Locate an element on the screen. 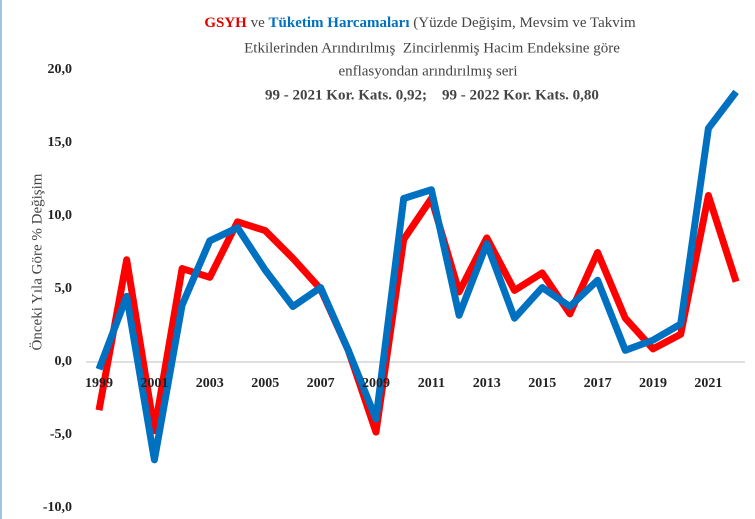 The width and height of the screenshot is (755, 519). x-tick-label: 2021 is located at coordinates (708, 383).